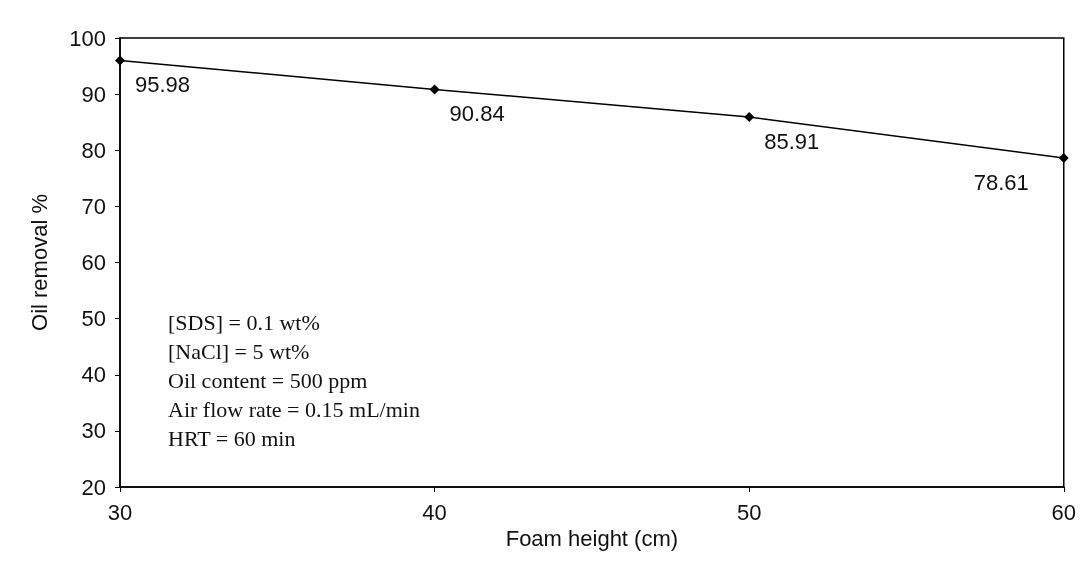 The image size is (1087, 573). What do you see at coordinates (163, 85) in the screenshot?
I see `data-label: 95.98` at bounding box center [163, 85].